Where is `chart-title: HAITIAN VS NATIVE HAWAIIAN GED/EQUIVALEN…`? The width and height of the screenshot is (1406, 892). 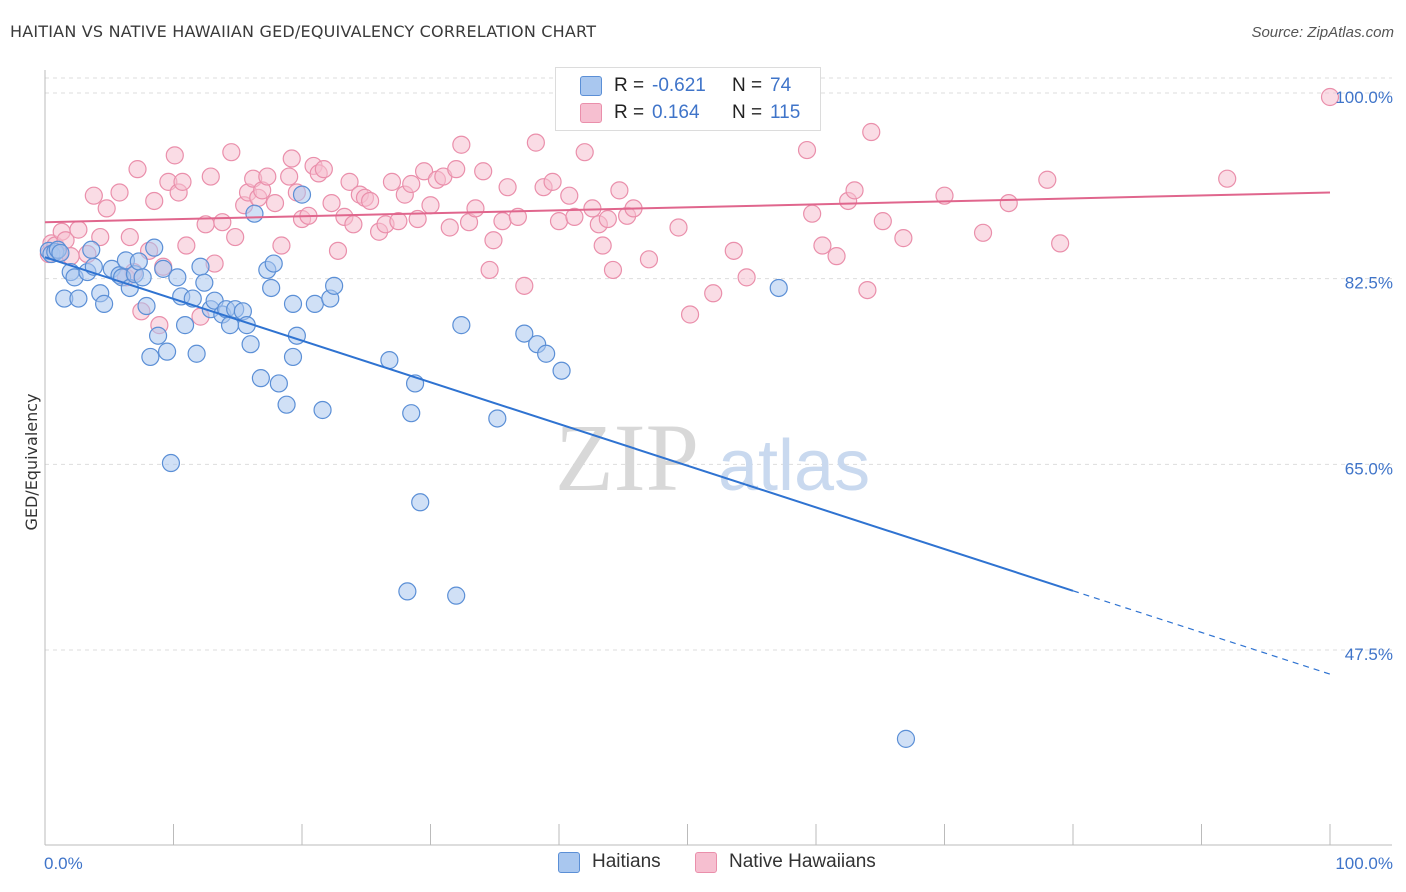 chart-title: HAITIAN VS NATIVE HAWAIIAN GED/EQUIVALEN… is located at coordinates (303, 31).